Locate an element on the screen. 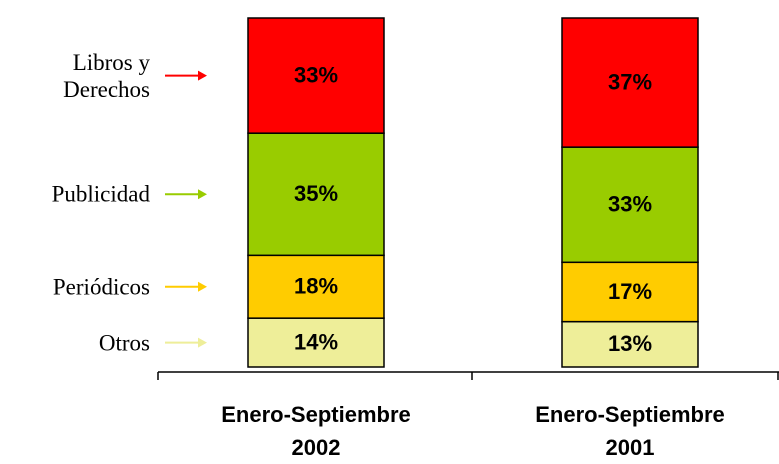  legend-label: Otros is located at coordinates (124, 343).